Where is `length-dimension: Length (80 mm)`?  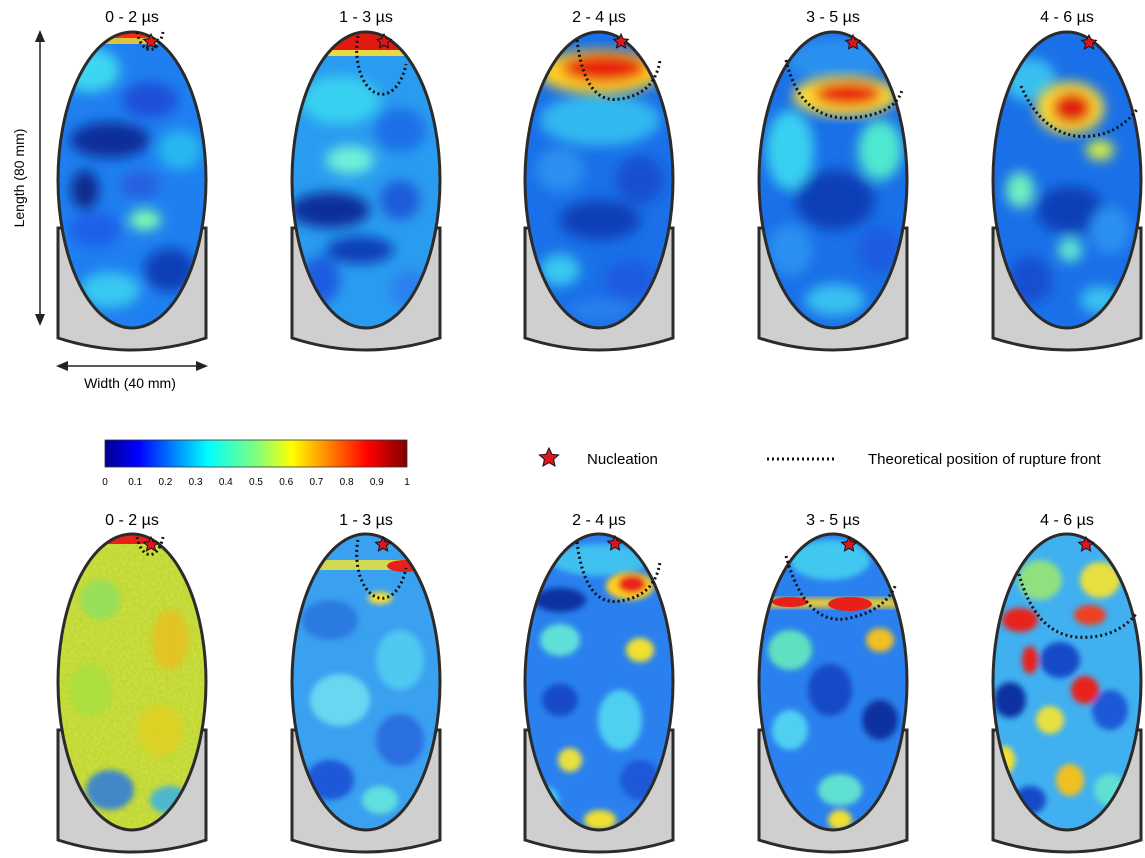 length-dimension: Length (80 mm) is located at coordinates (28, 178).